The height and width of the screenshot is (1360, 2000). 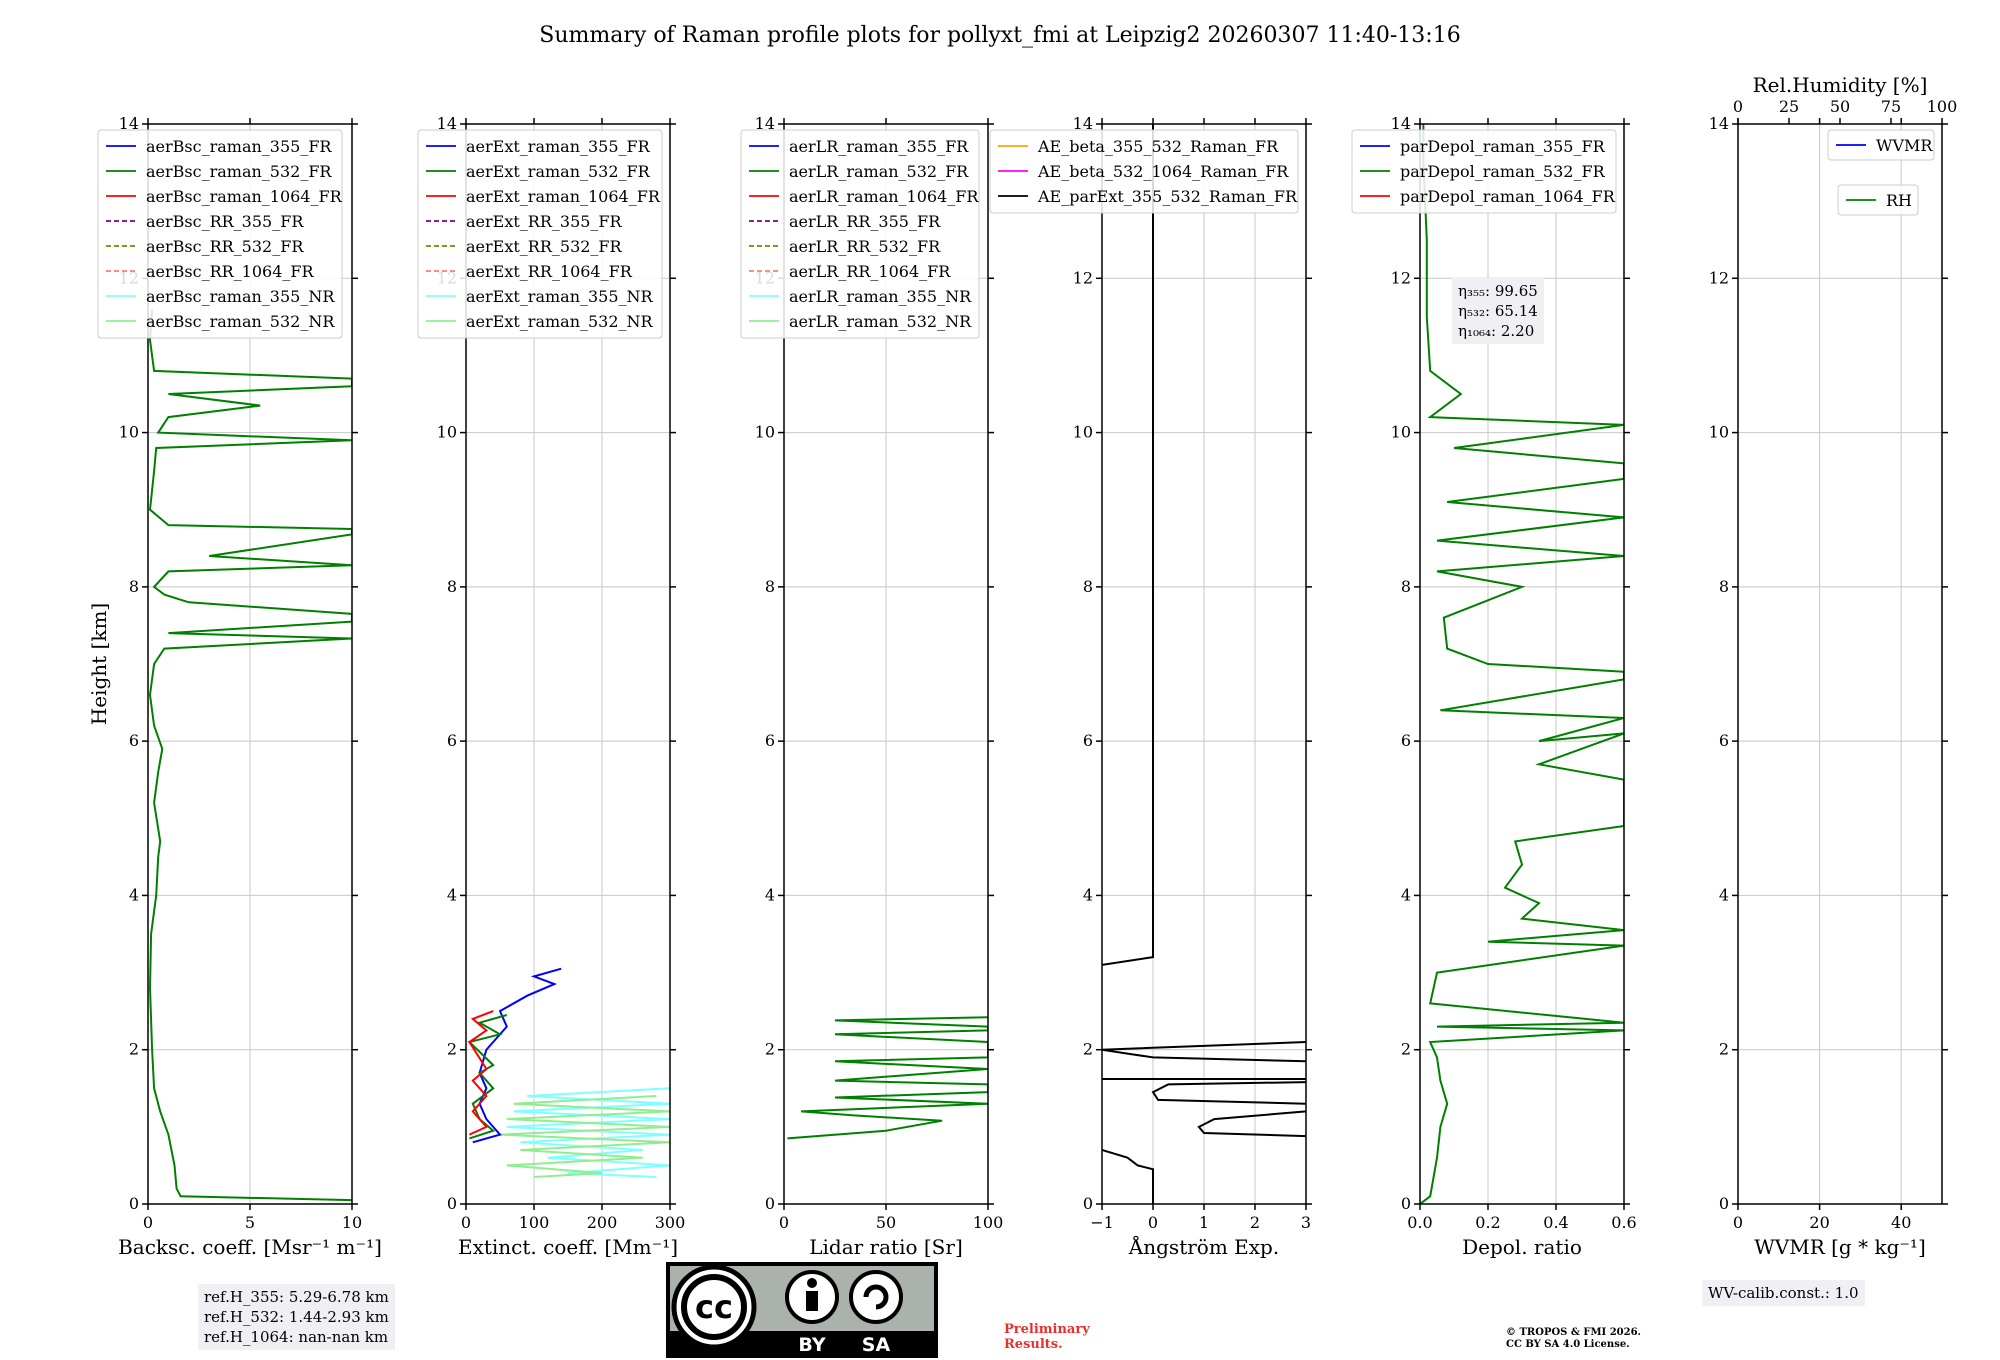 I want to click on x-axis-label: WVMR [g * kg⁻¹], so click(x=1840, y=1247).